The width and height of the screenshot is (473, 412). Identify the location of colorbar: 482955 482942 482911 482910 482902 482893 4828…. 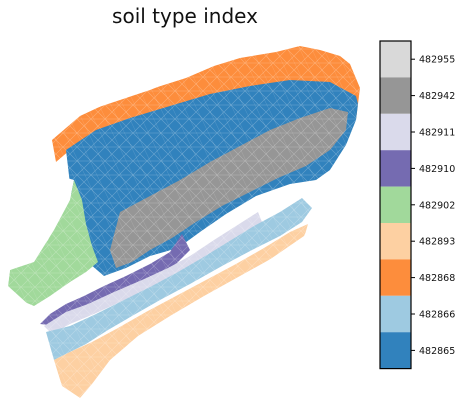
(417, 205).